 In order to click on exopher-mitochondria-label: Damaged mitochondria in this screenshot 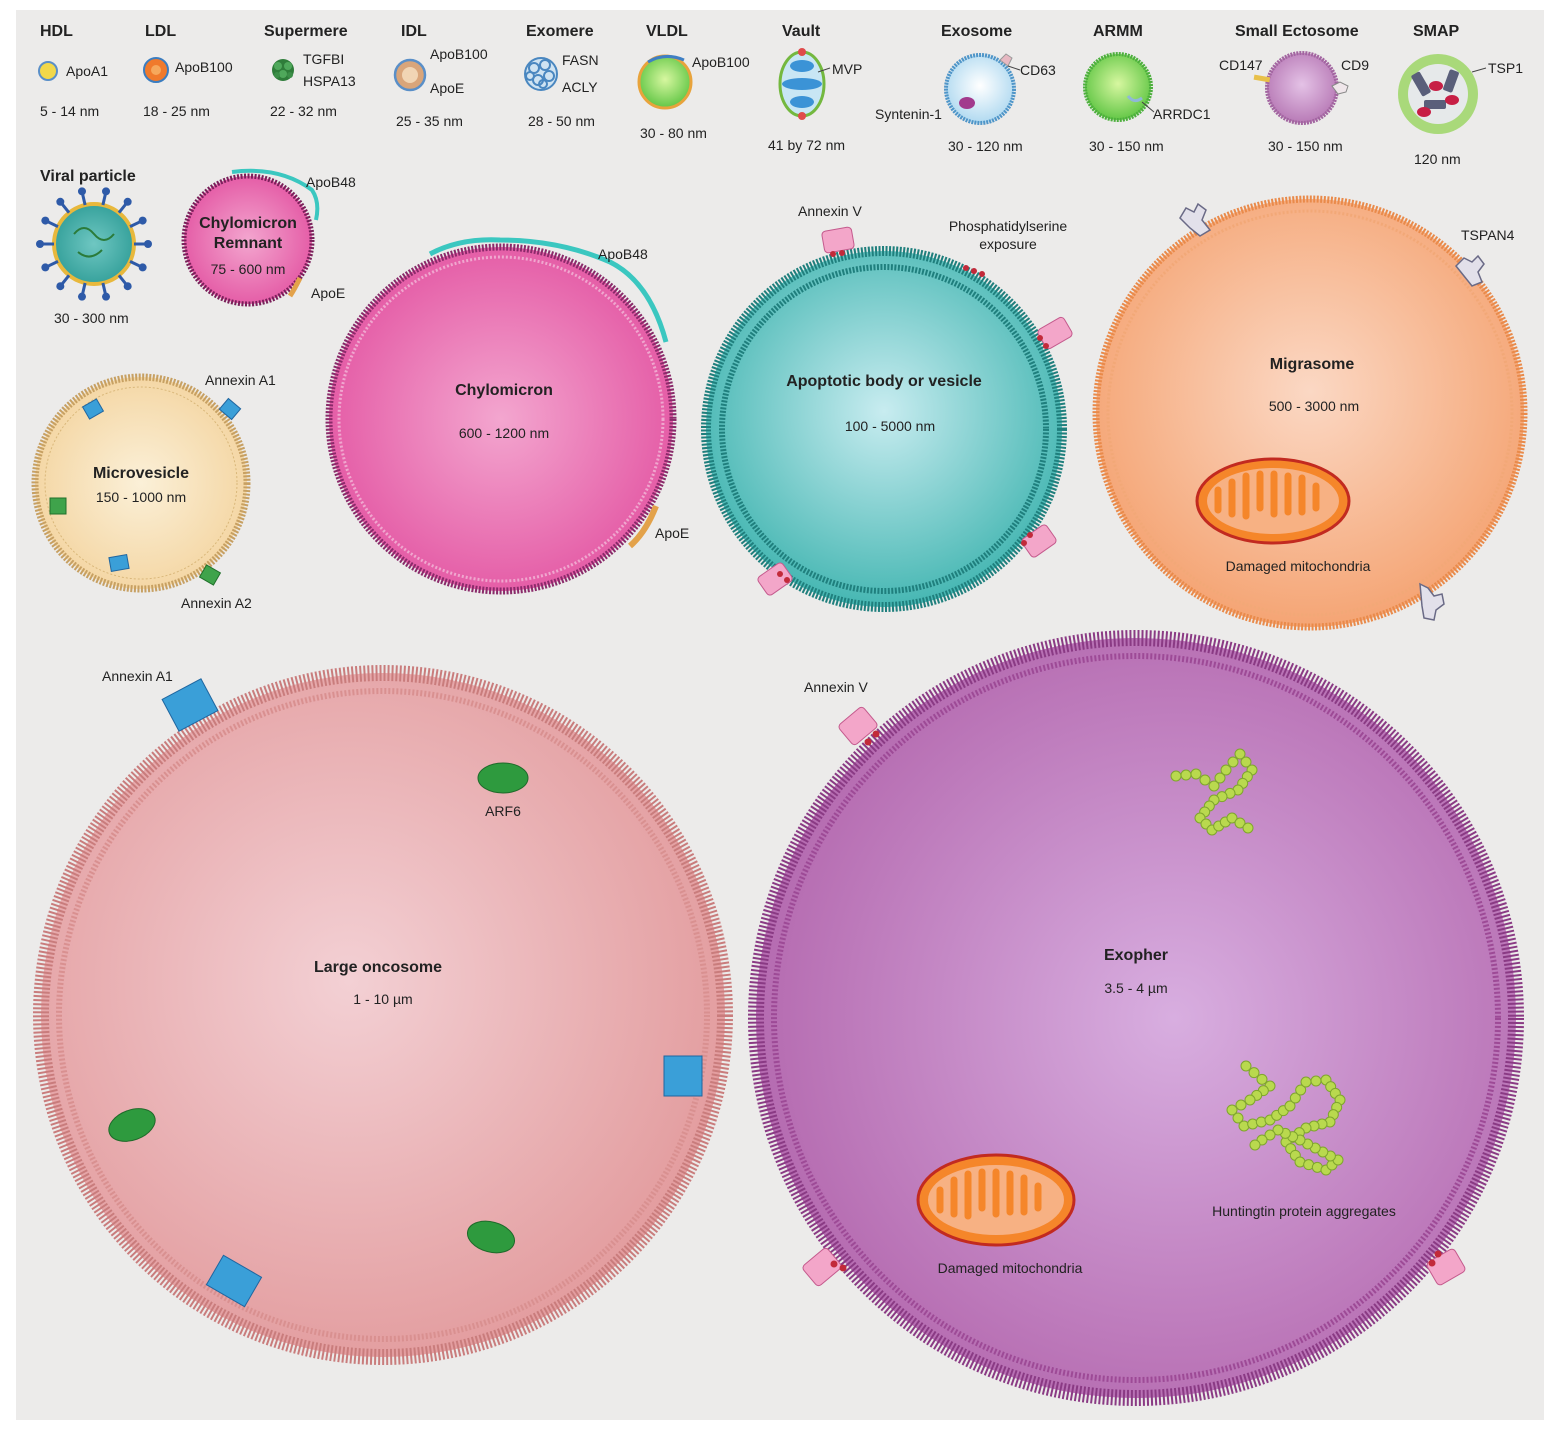, I will do `click(1010, 1268)`.